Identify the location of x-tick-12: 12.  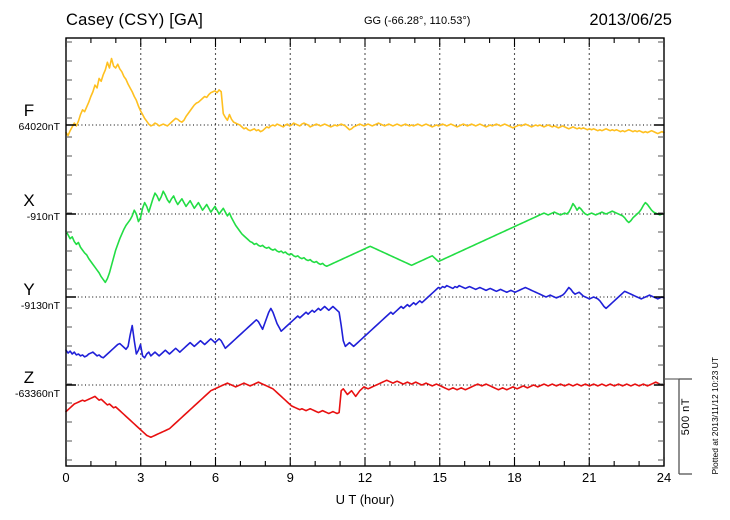
(365, 477).